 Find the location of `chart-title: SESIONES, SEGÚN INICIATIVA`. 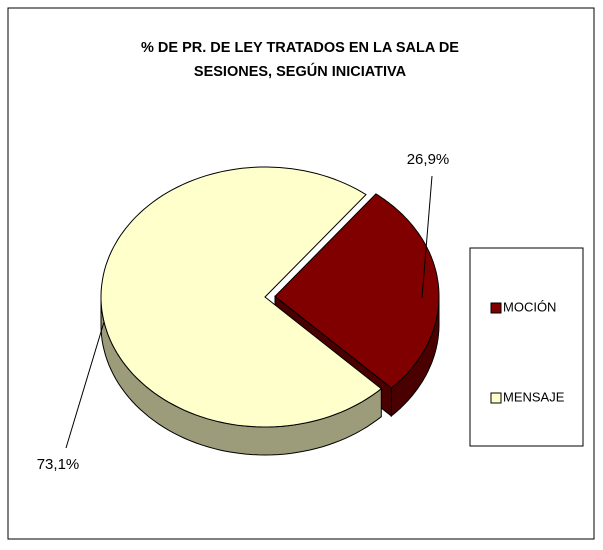

chart-title: SESIONES, SEGÚN INICIATIVA is located at coordinates (300, 71).